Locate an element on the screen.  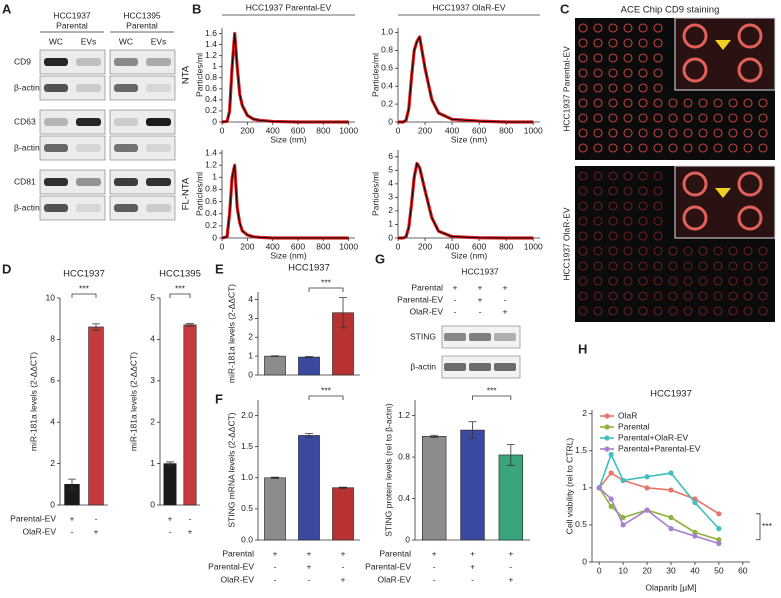
chart-title: HCC1937 is located at coordinates (309, 268).